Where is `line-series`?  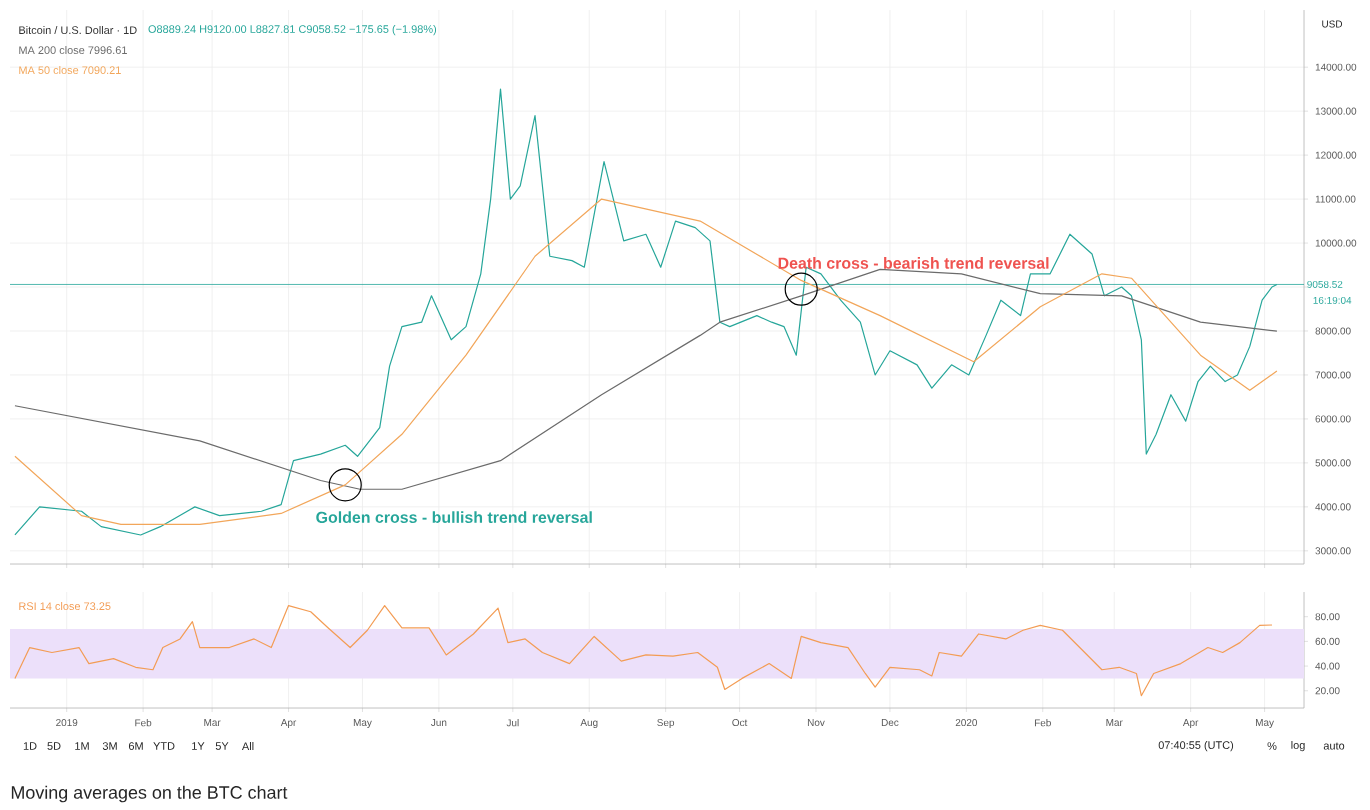
line-series is located at coordinates (643, 650).